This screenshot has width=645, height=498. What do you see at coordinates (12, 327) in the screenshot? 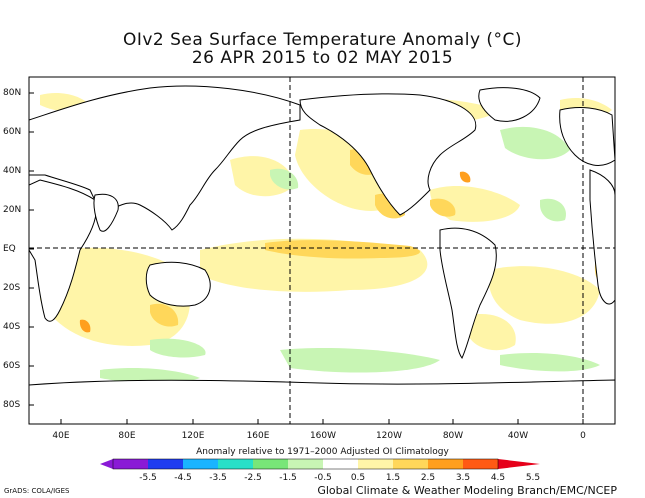
I see `lat-label-40s: 40S` at bounding box center [12, 327].